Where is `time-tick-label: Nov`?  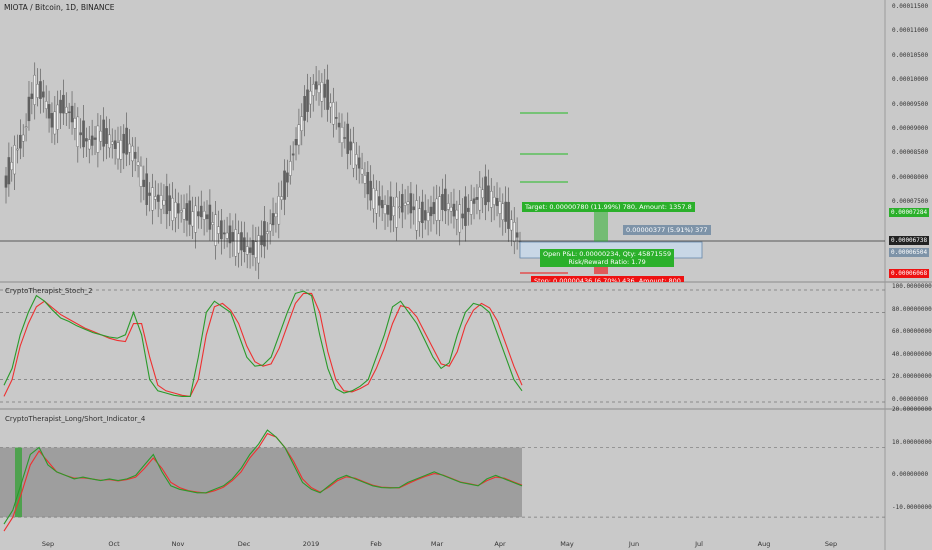
time-tick-label: Nov is located at coordinates (178, 544).